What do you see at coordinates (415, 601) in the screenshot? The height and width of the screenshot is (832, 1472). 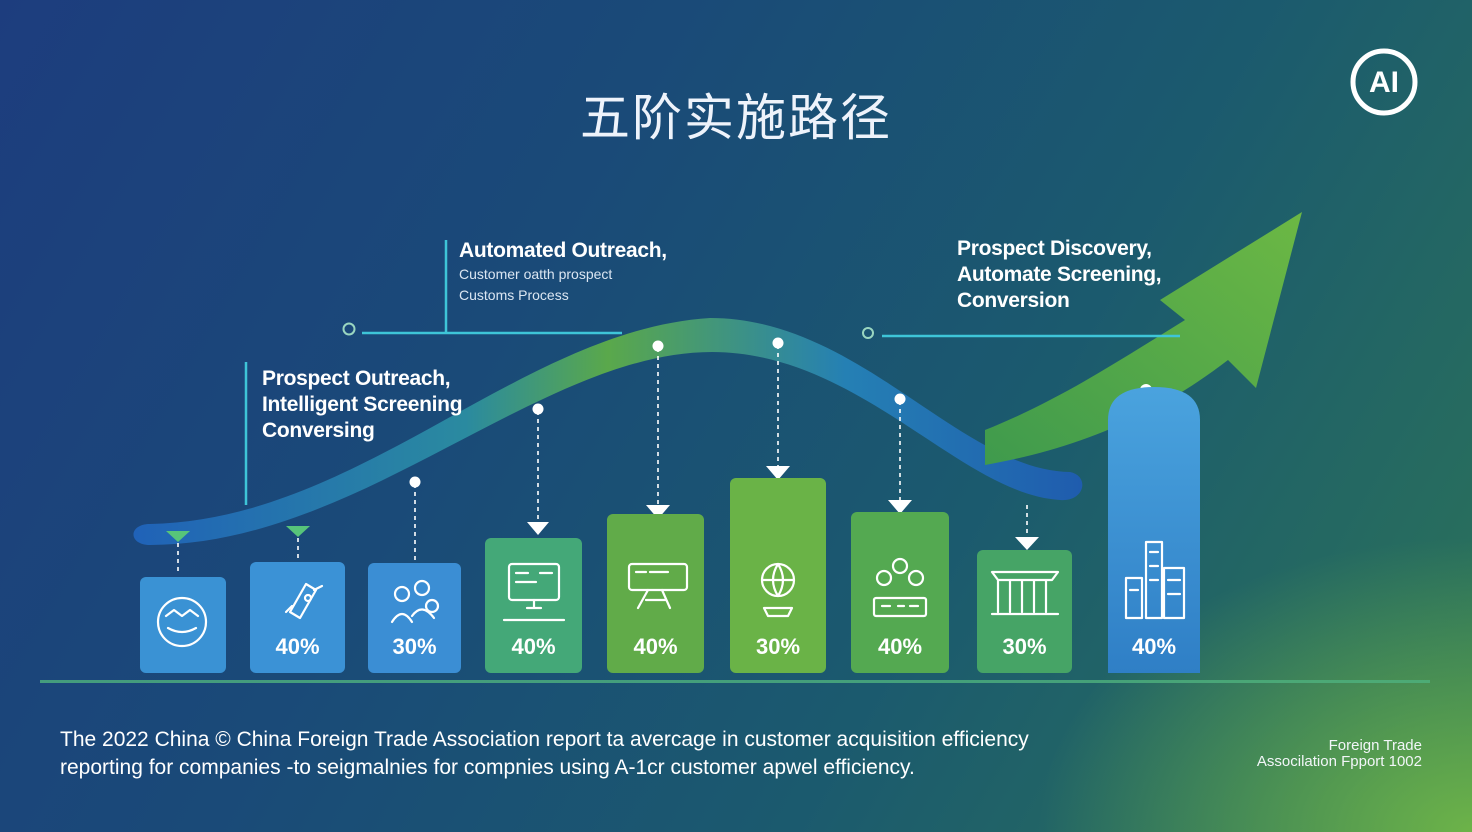 I see `team-icon` at bounding box center [415, 601].